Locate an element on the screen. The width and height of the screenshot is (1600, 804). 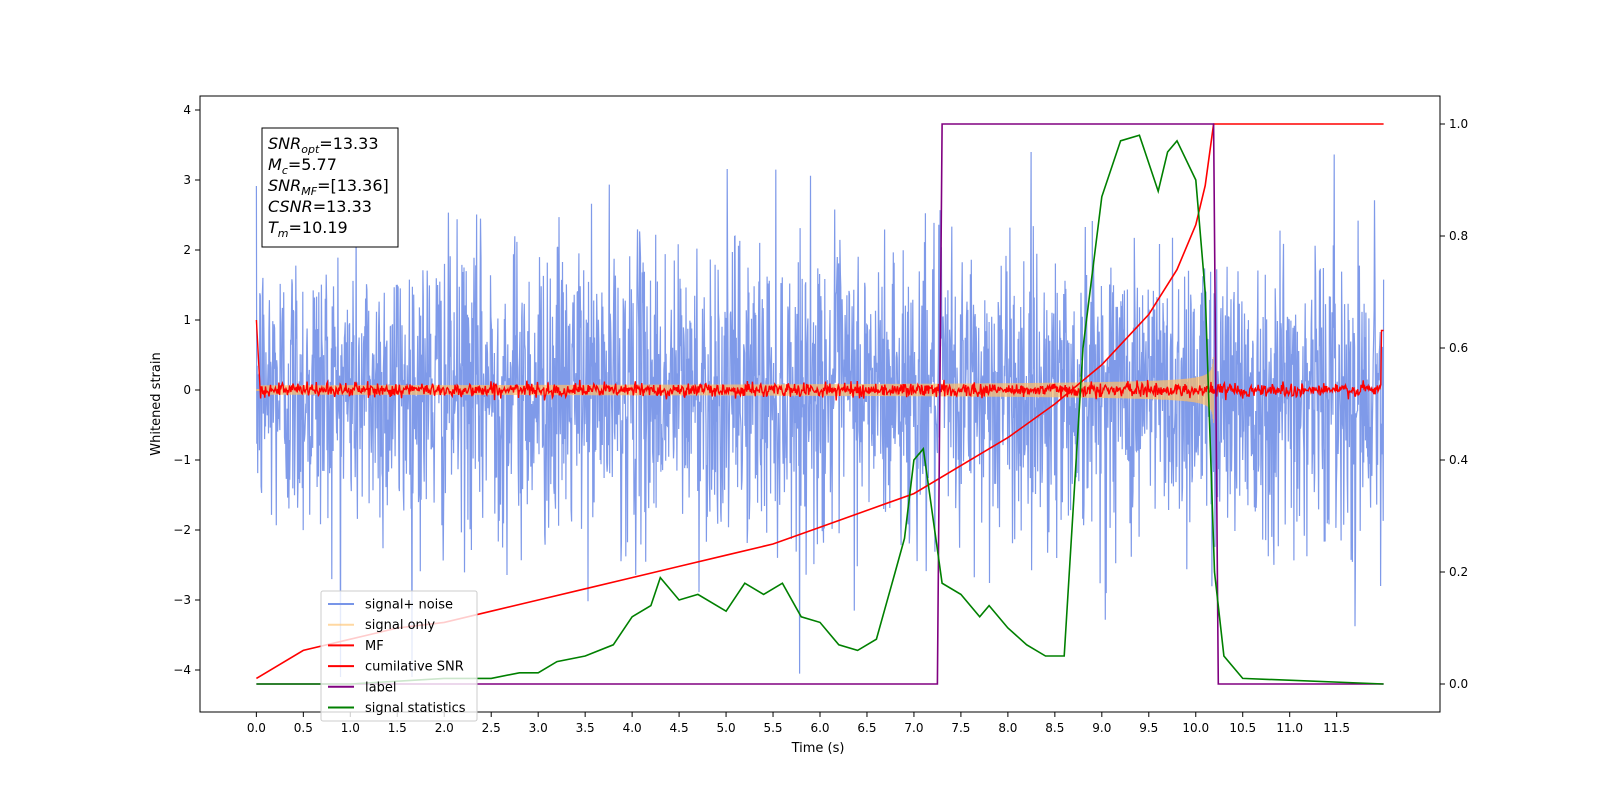
legend-label: MF is located at coordinates (374, 646).